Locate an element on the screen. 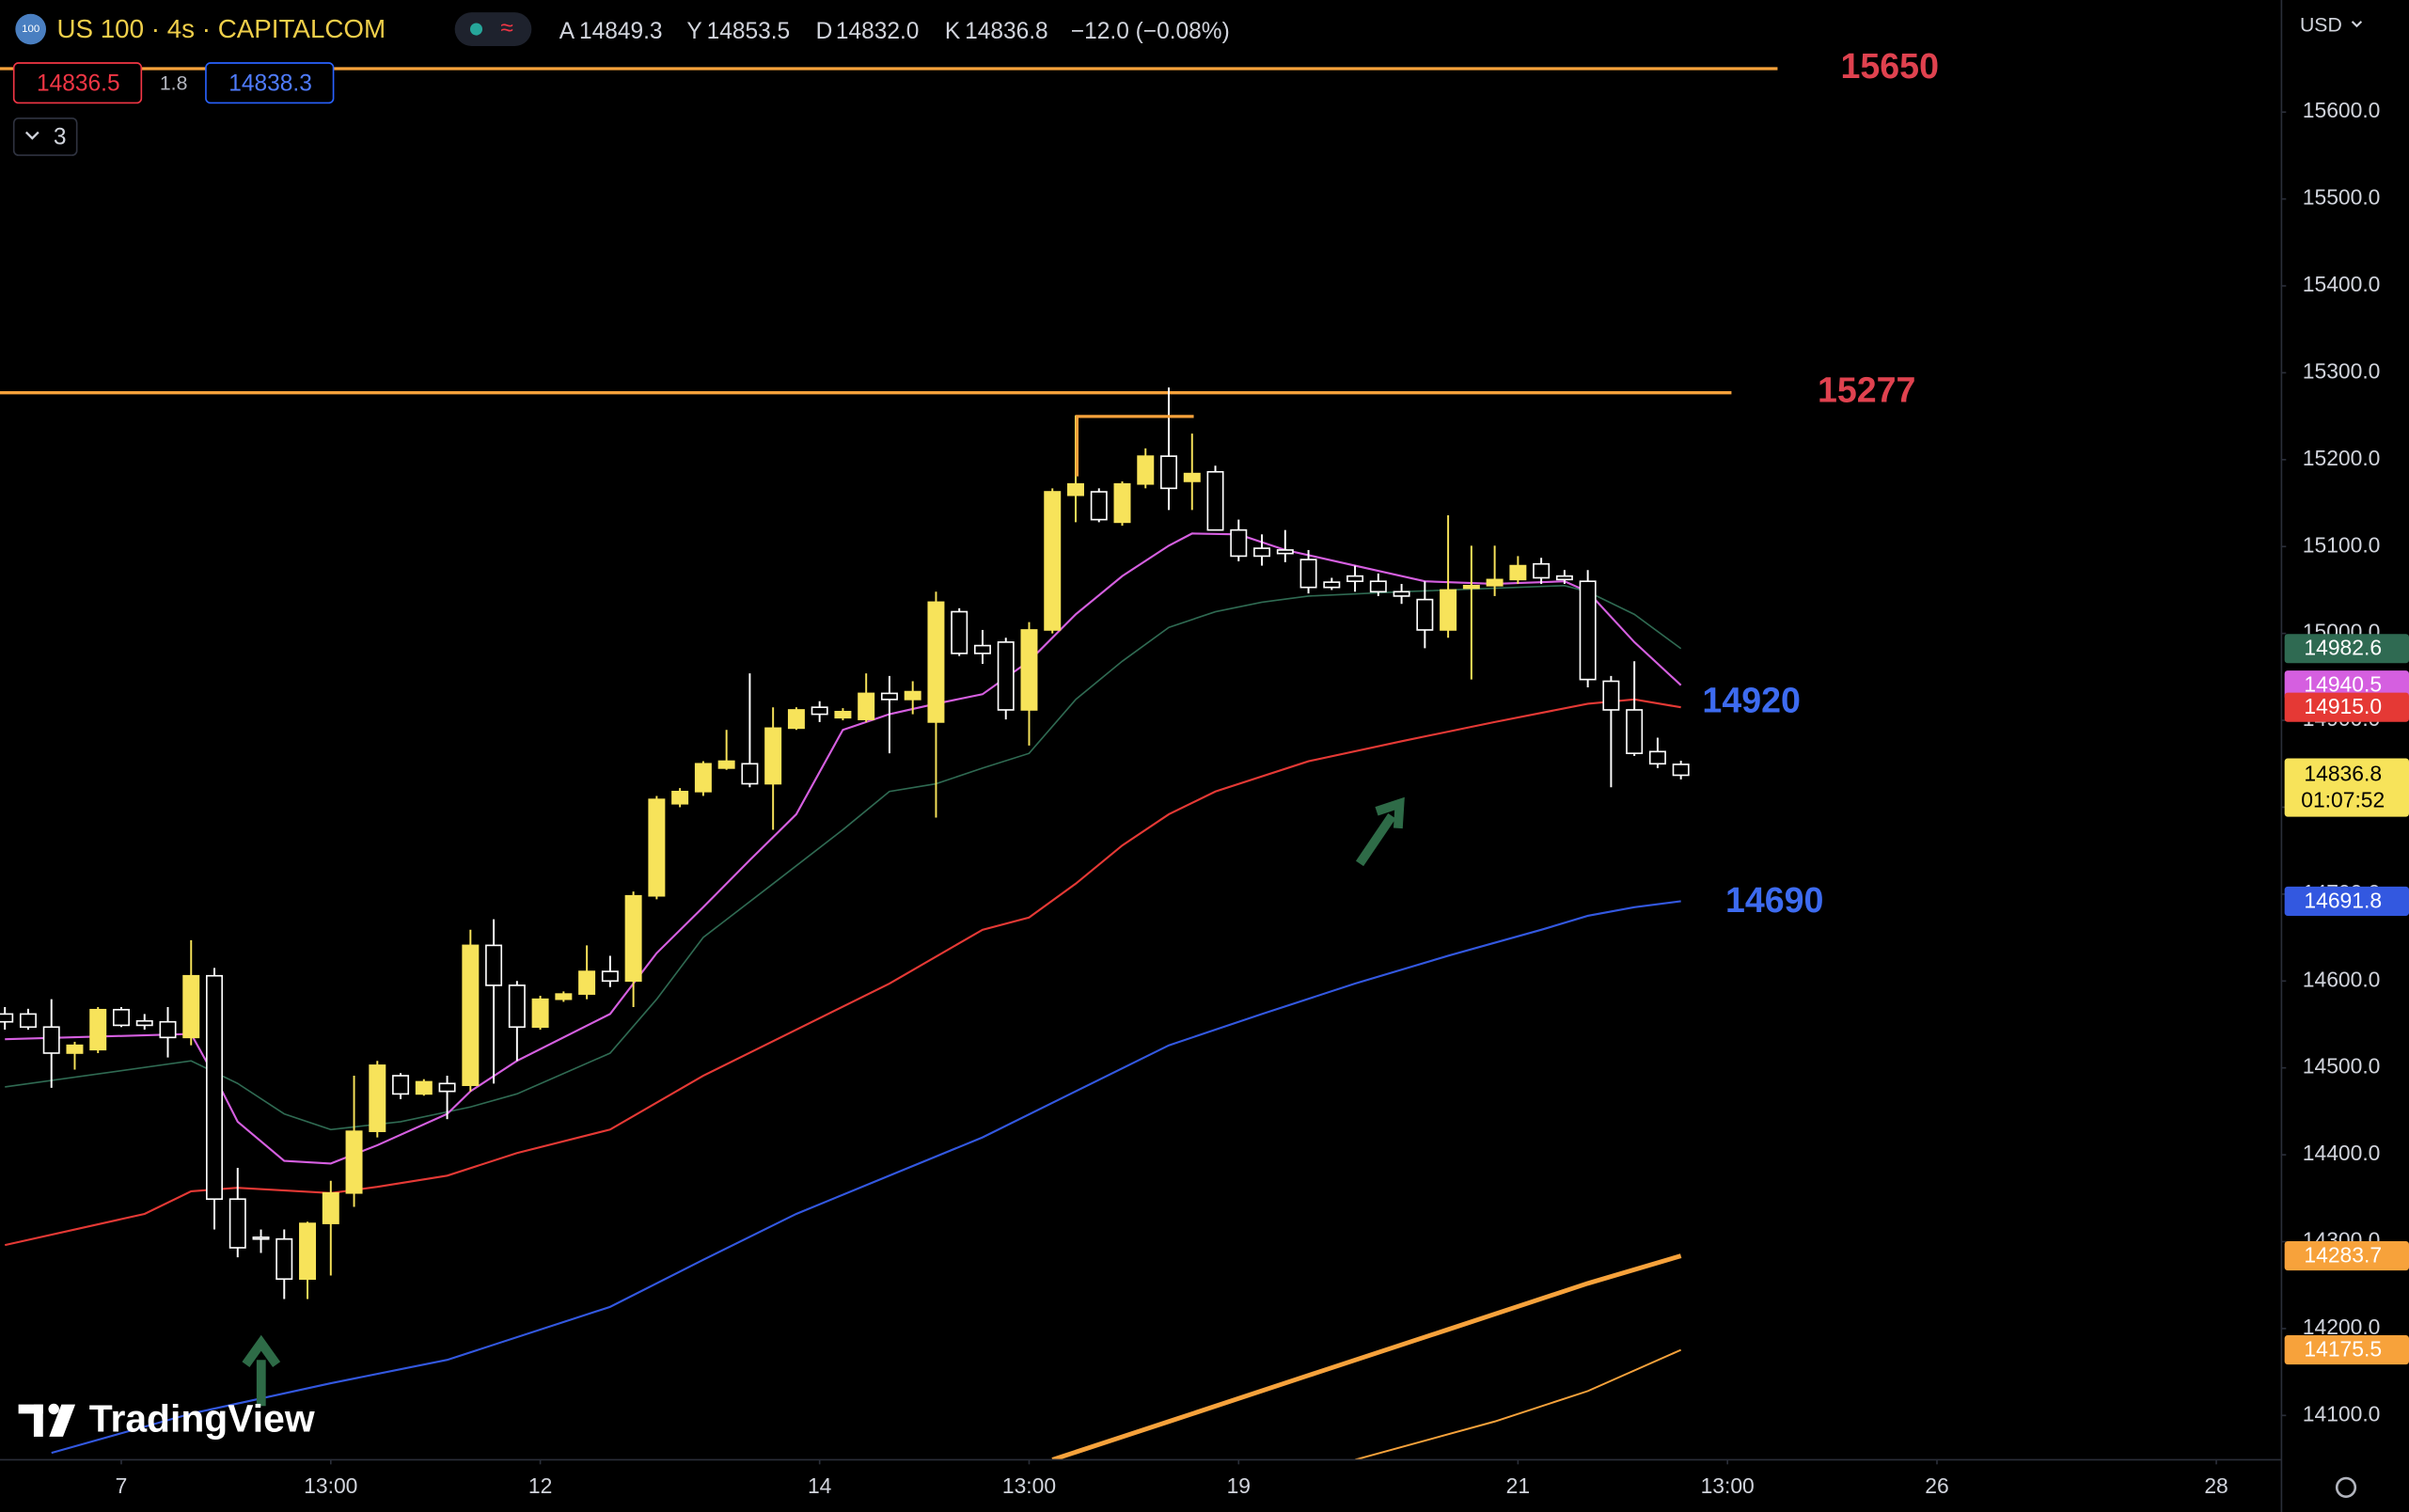 Image resolution: width=2409 pixels, height=1512 pixels. ohlc-value: 14832.0 is located at coordinates (878, 31).